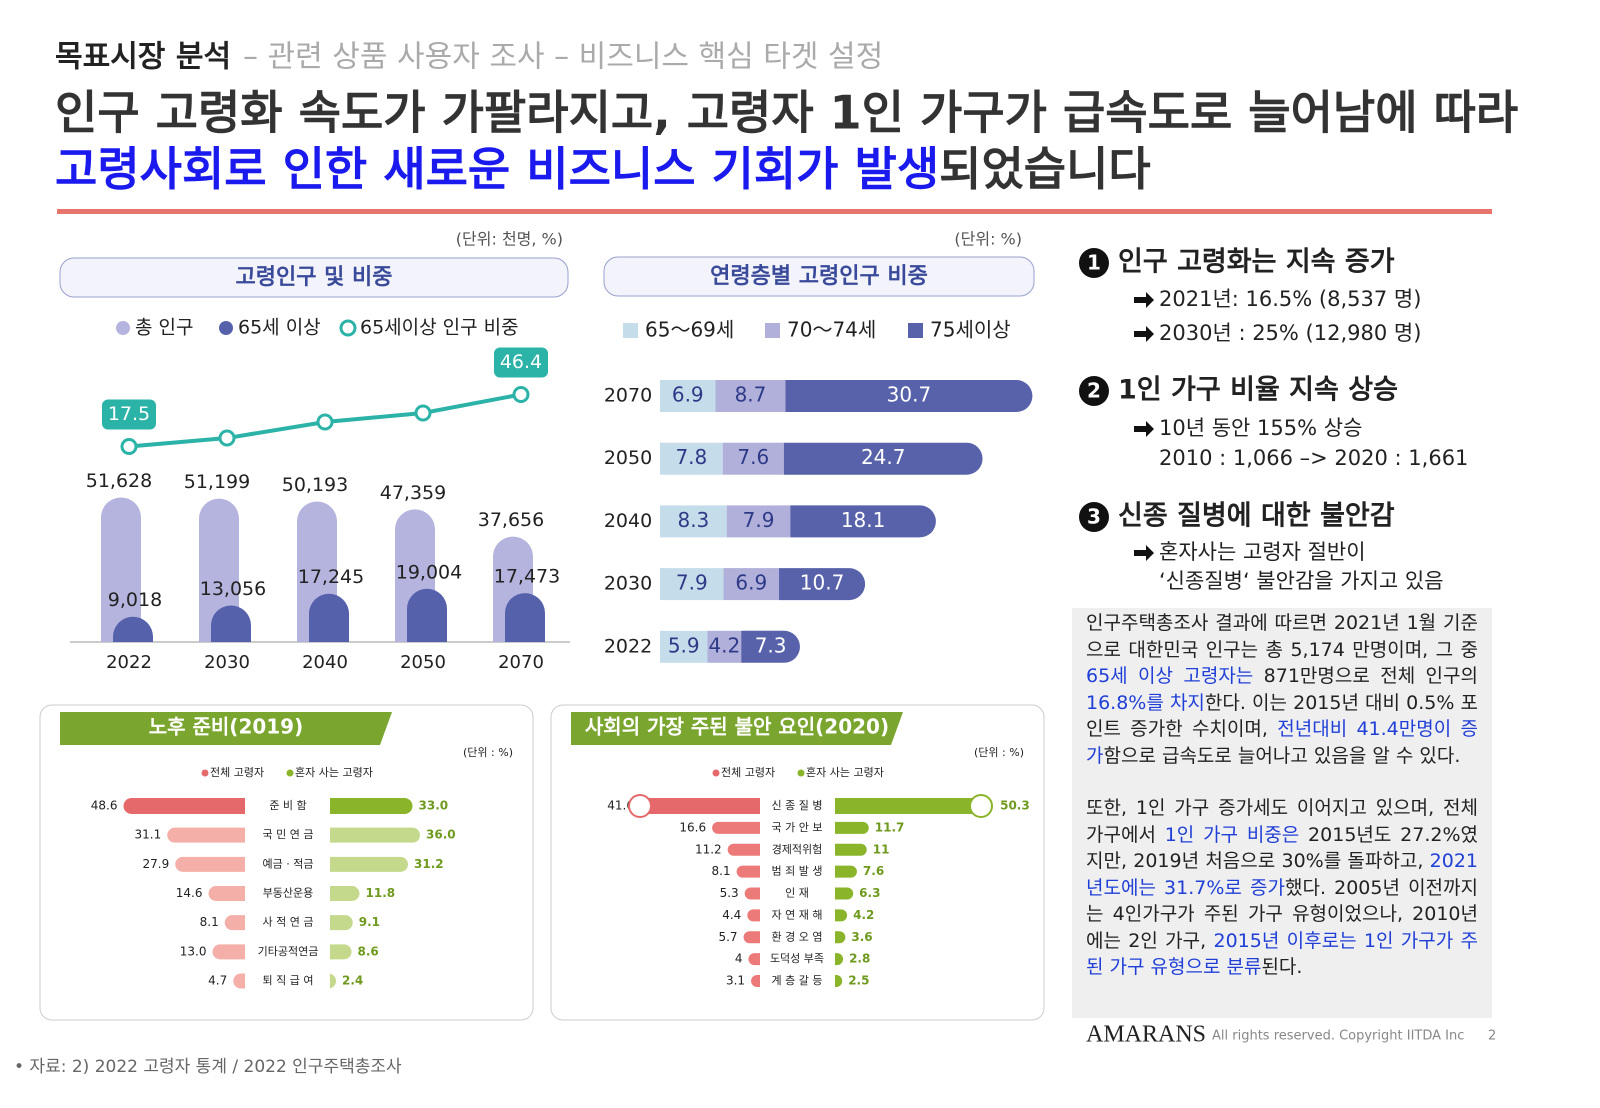 The image size is (1600, 1108). I want to click on value-label: 19,004, so click(429, 572).